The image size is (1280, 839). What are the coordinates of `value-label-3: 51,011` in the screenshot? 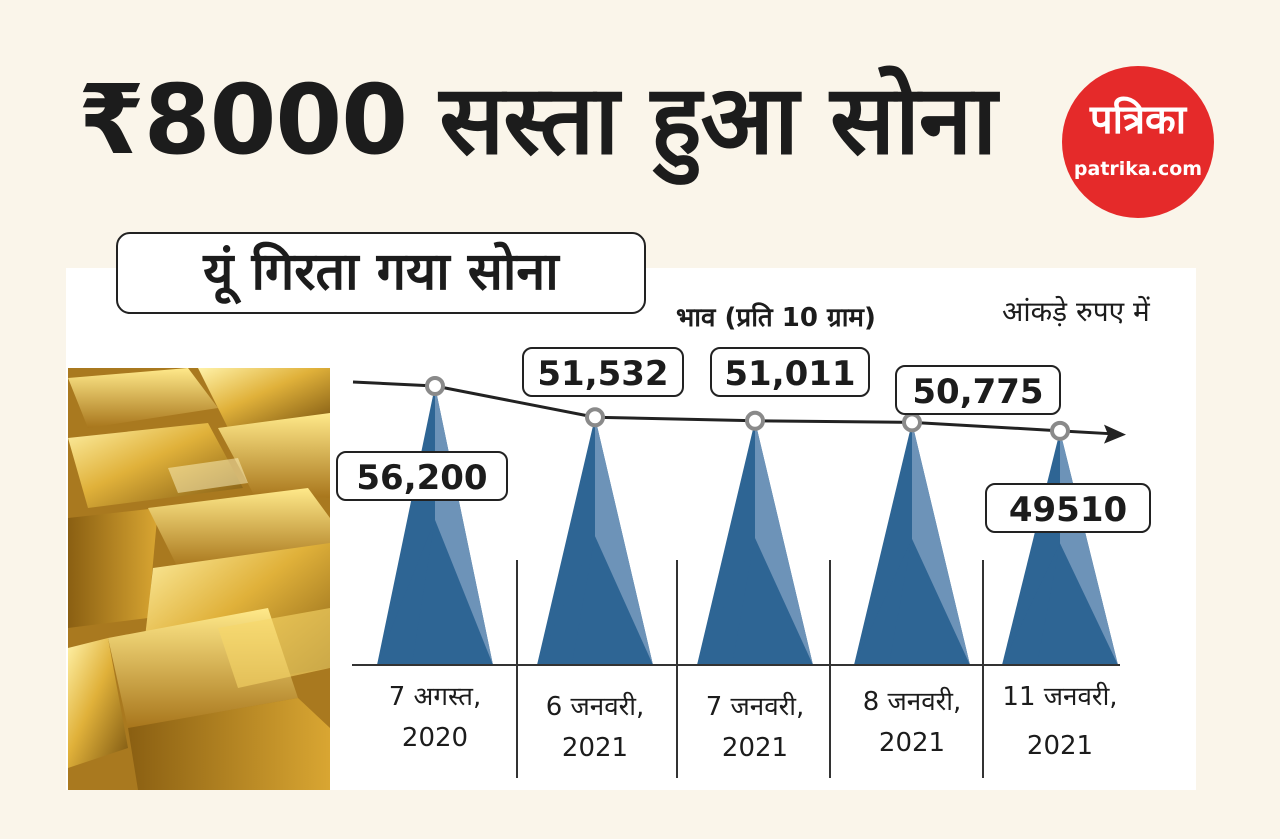 It's located at (790, 372).